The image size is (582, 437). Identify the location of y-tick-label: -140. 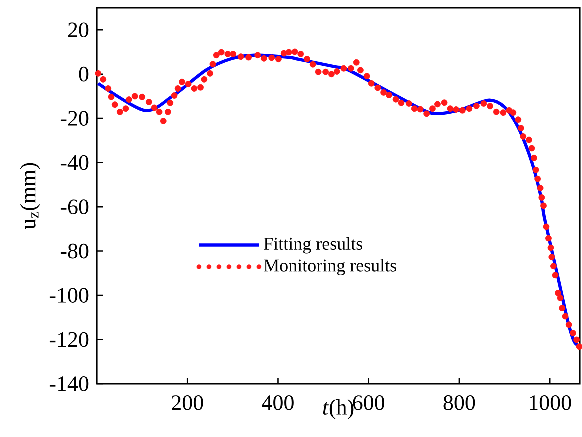
(69, 384).